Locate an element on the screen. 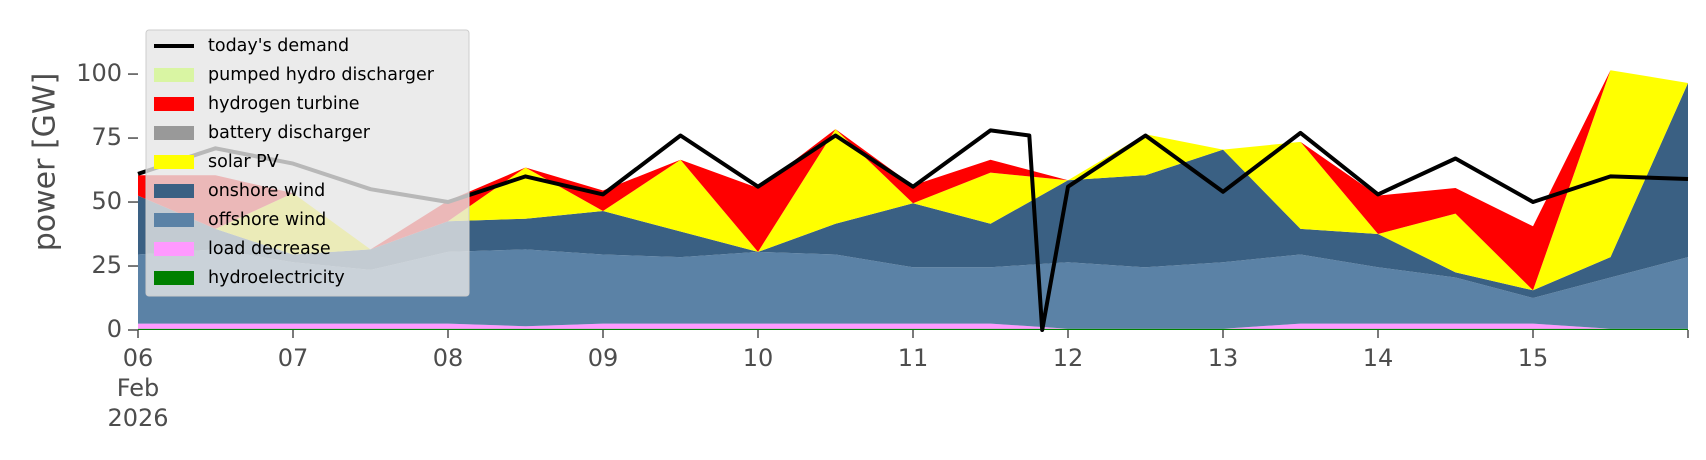 The width and height of the screenshot is (1706, 460). y-tick-label: 0 is located at coordinates (114, 329).